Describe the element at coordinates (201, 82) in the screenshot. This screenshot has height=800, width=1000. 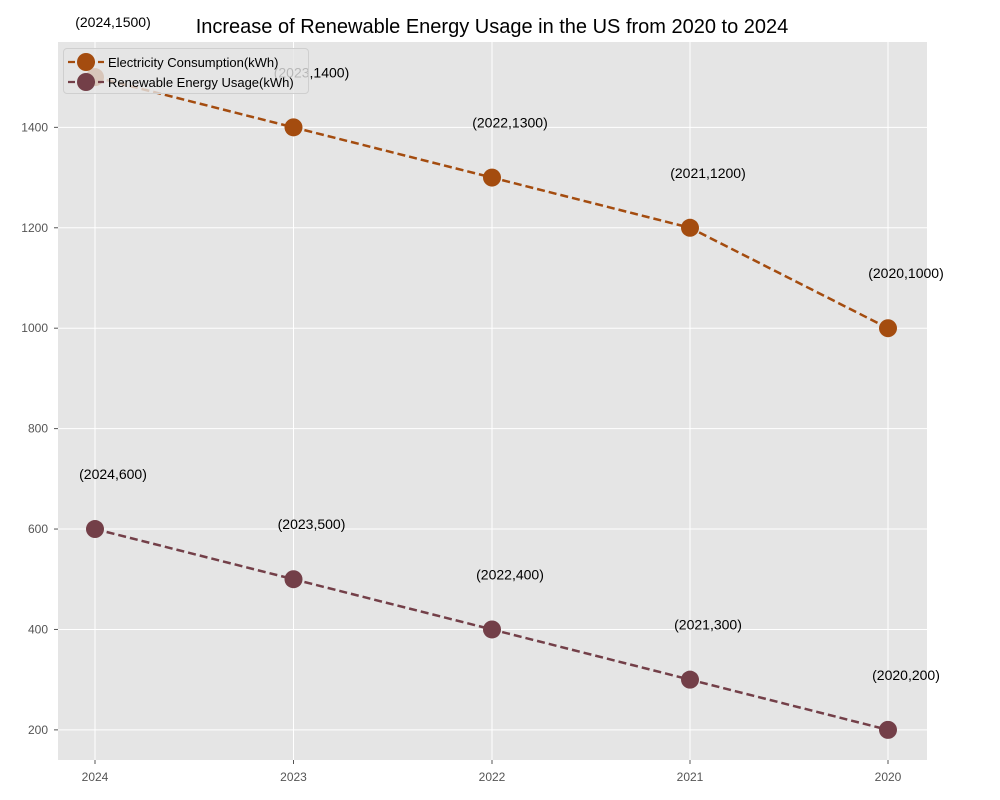
I see `legend-label-renewable: Renewable Energy Usage(kWh)` at that location.